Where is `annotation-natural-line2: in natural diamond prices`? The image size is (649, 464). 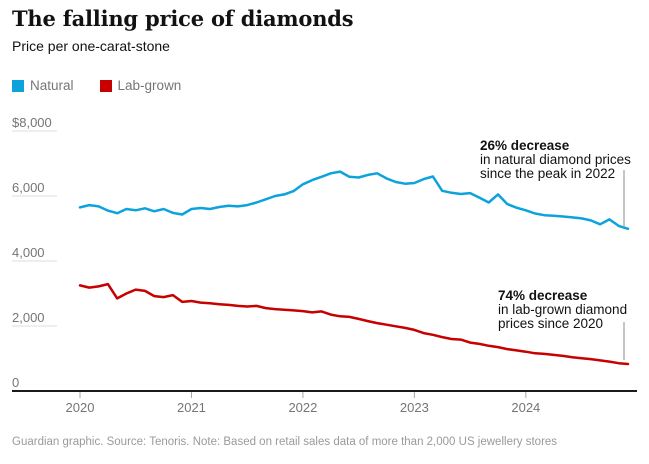
annotation-natural-line2: in natural diamond prices is located at coordinates (555, 159).